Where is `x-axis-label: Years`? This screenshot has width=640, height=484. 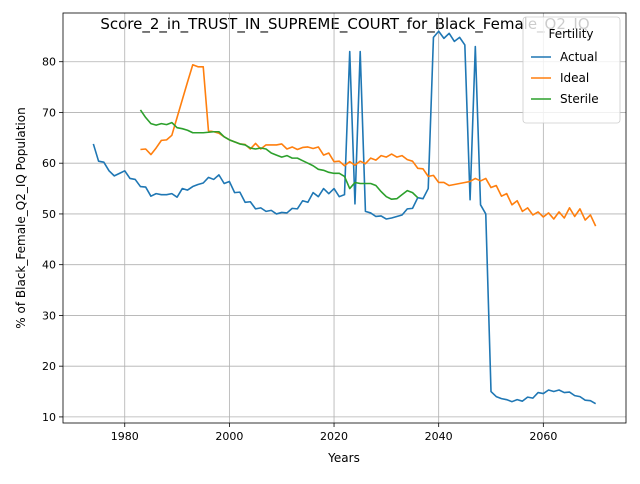 x-axis-label: Years is located at coordinates (343, 458).